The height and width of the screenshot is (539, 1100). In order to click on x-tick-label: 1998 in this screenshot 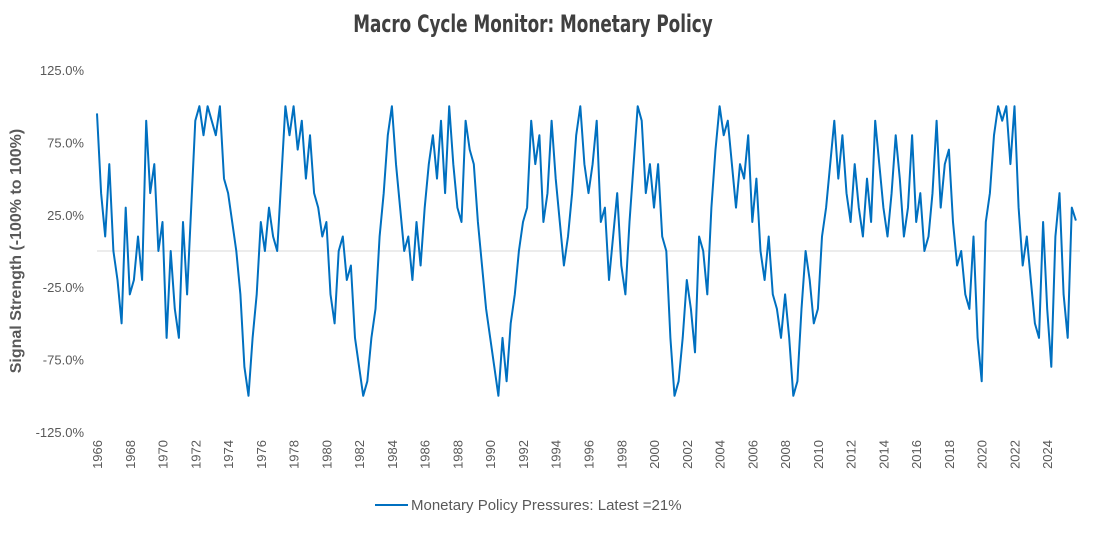, I will do `click(621, 454)`.